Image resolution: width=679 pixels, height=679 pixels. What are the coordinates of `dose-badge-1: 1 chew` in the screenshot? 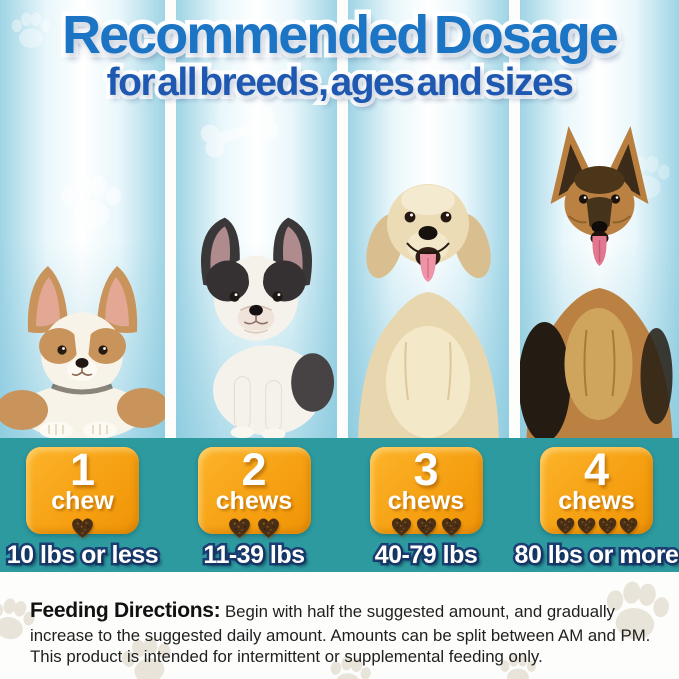 It's located at (82, 490).